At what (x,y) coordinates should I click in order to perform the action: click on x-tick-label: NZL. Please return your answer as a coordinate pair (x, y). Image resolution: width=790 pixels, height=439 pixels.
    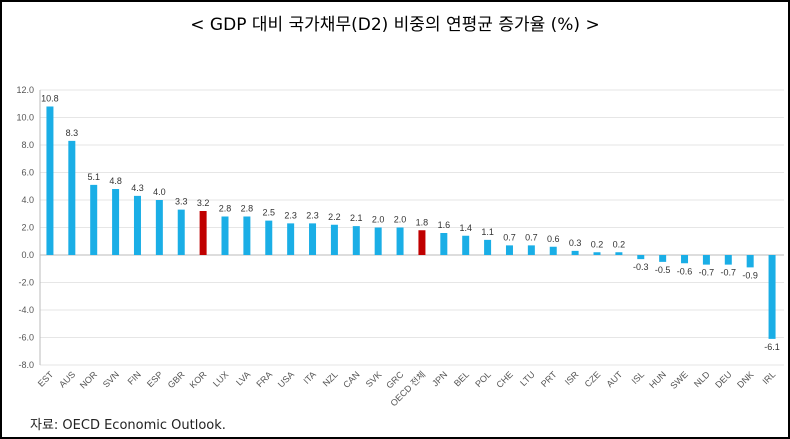
    Looking at the image, I should click on (330, 378).